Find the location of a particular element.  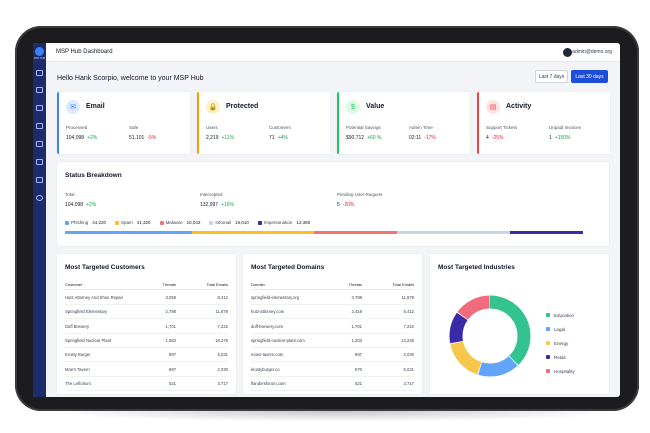

table-row: springfield-elementary.org 3,788 11,878 is located at coordinates (332, 298).